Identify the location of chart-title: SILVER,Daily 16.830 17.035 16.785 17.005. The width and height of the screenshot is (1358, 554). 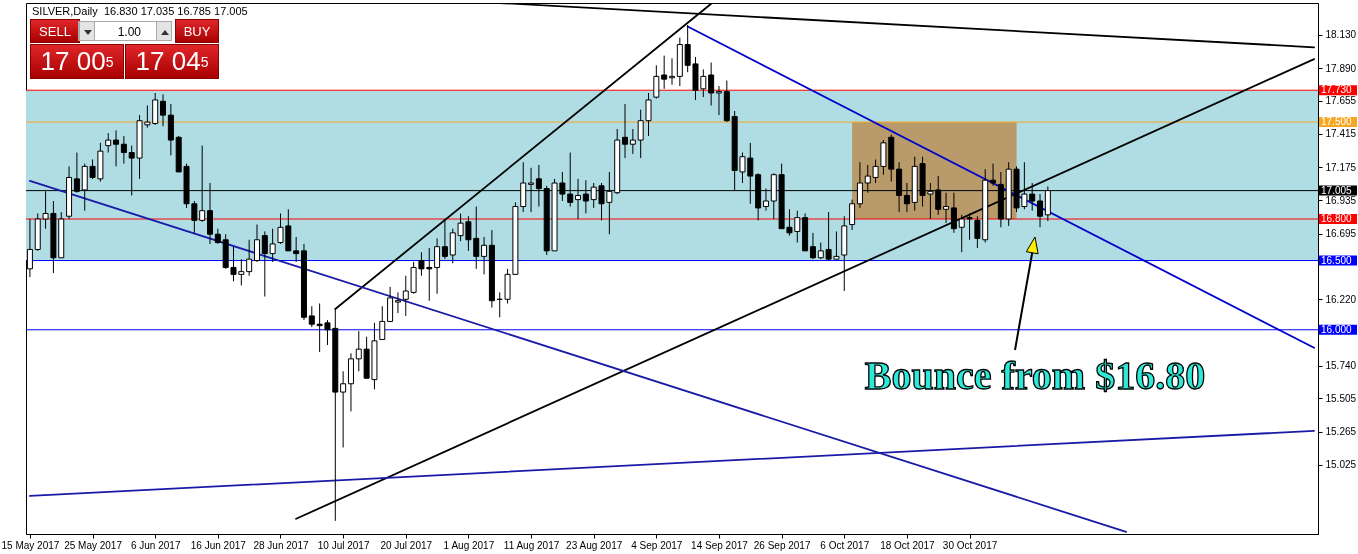
(140, 11).